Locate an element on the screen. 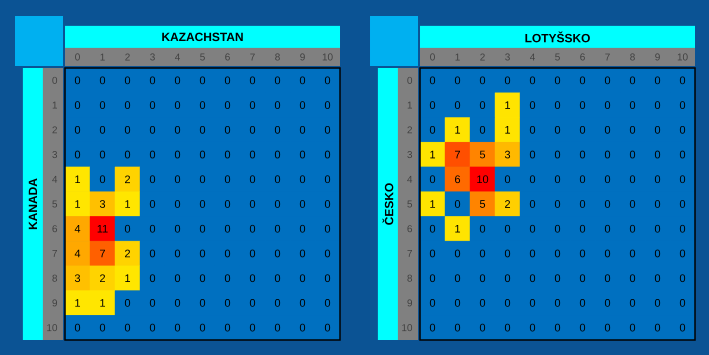 The height and width of the screenshot is (355, 709). x-tick-label: 2 is located at coordinates (127, 57).